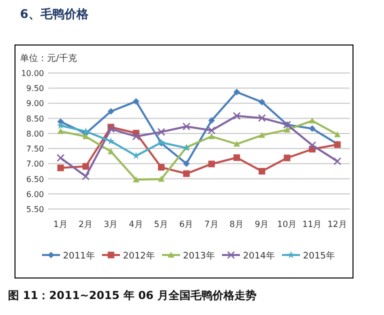  I want to click on legend-label: 2013年, so click(199, 256).